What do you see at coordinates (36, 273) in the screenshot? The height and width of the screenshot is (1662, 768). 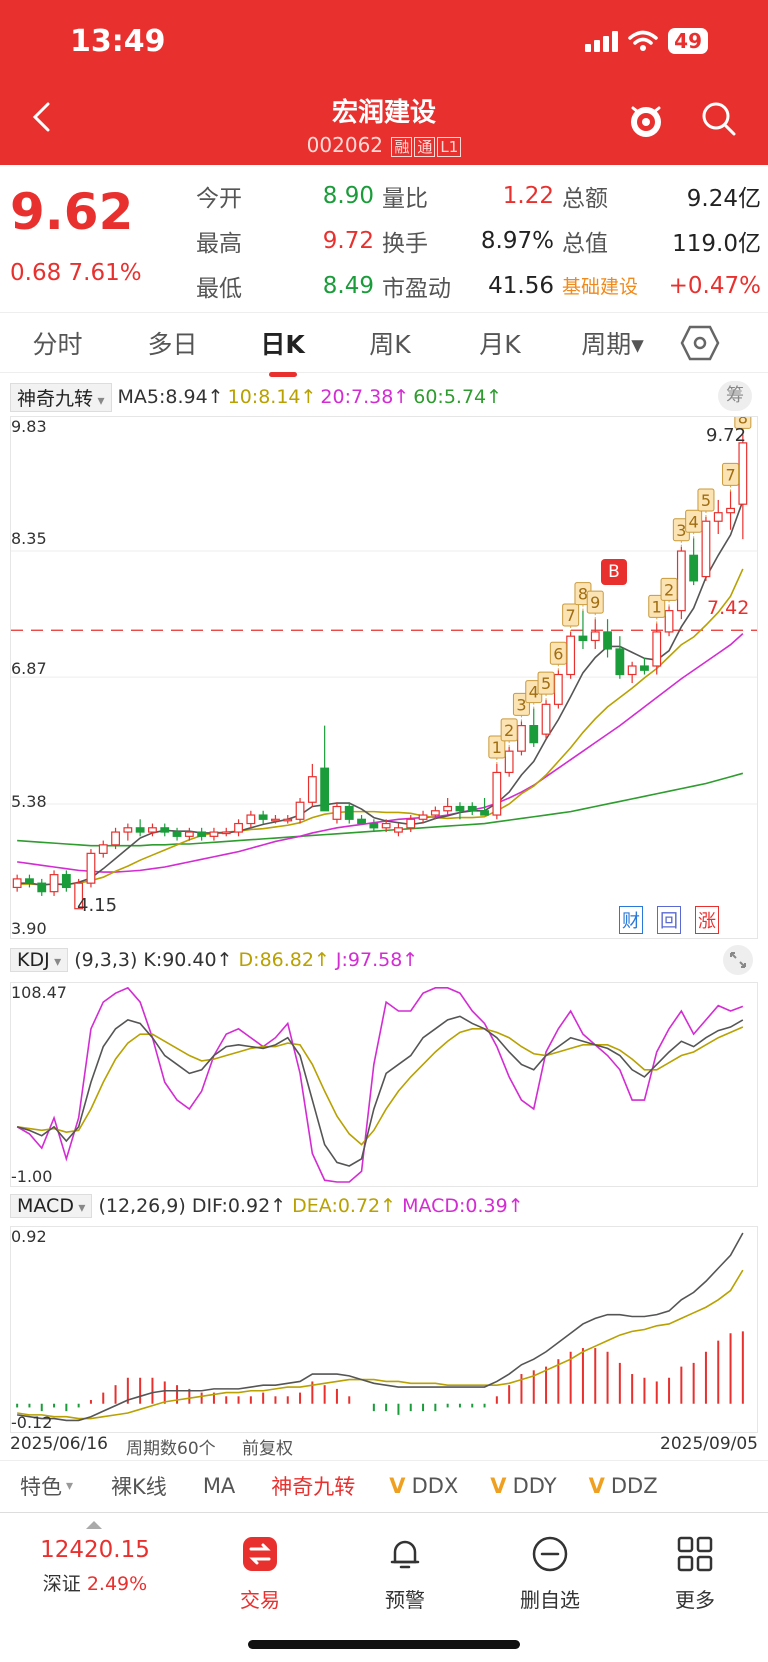 I see `change-value: 0.68` at bounding box center [36, 273].